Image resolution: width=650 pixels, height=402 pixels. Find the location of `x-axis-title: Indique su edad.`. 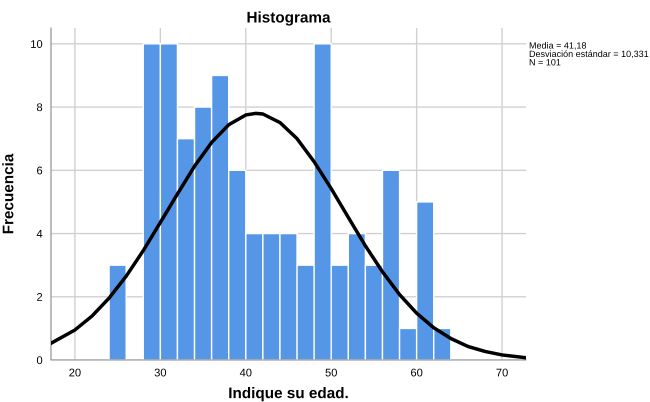

x-axis-title: Indique su edad. is located at coordinates (288, 394).